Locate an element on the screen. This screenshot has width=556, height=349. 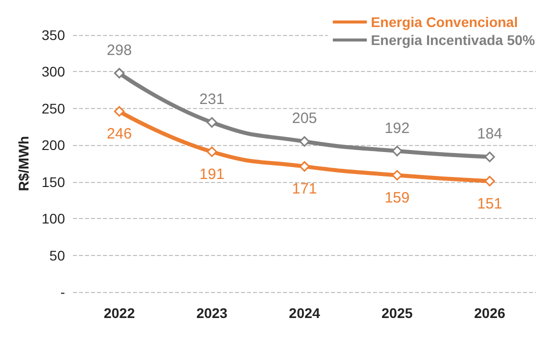
y-tick-label: 350 is located at coordinates (54, 35).